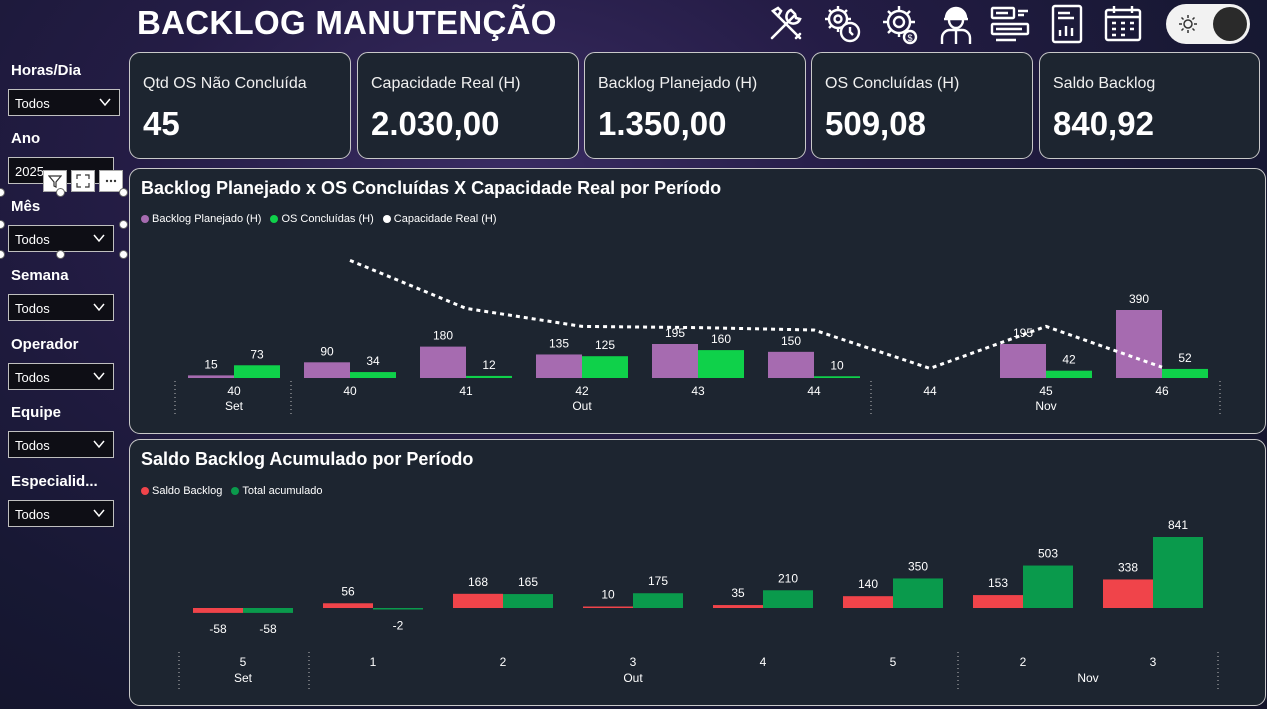 The height and width of the screenshot is (709, 1267). Describe the element at coordinates (29, 171) in the screenshot. I see `slicer-value: 2025` at that location.